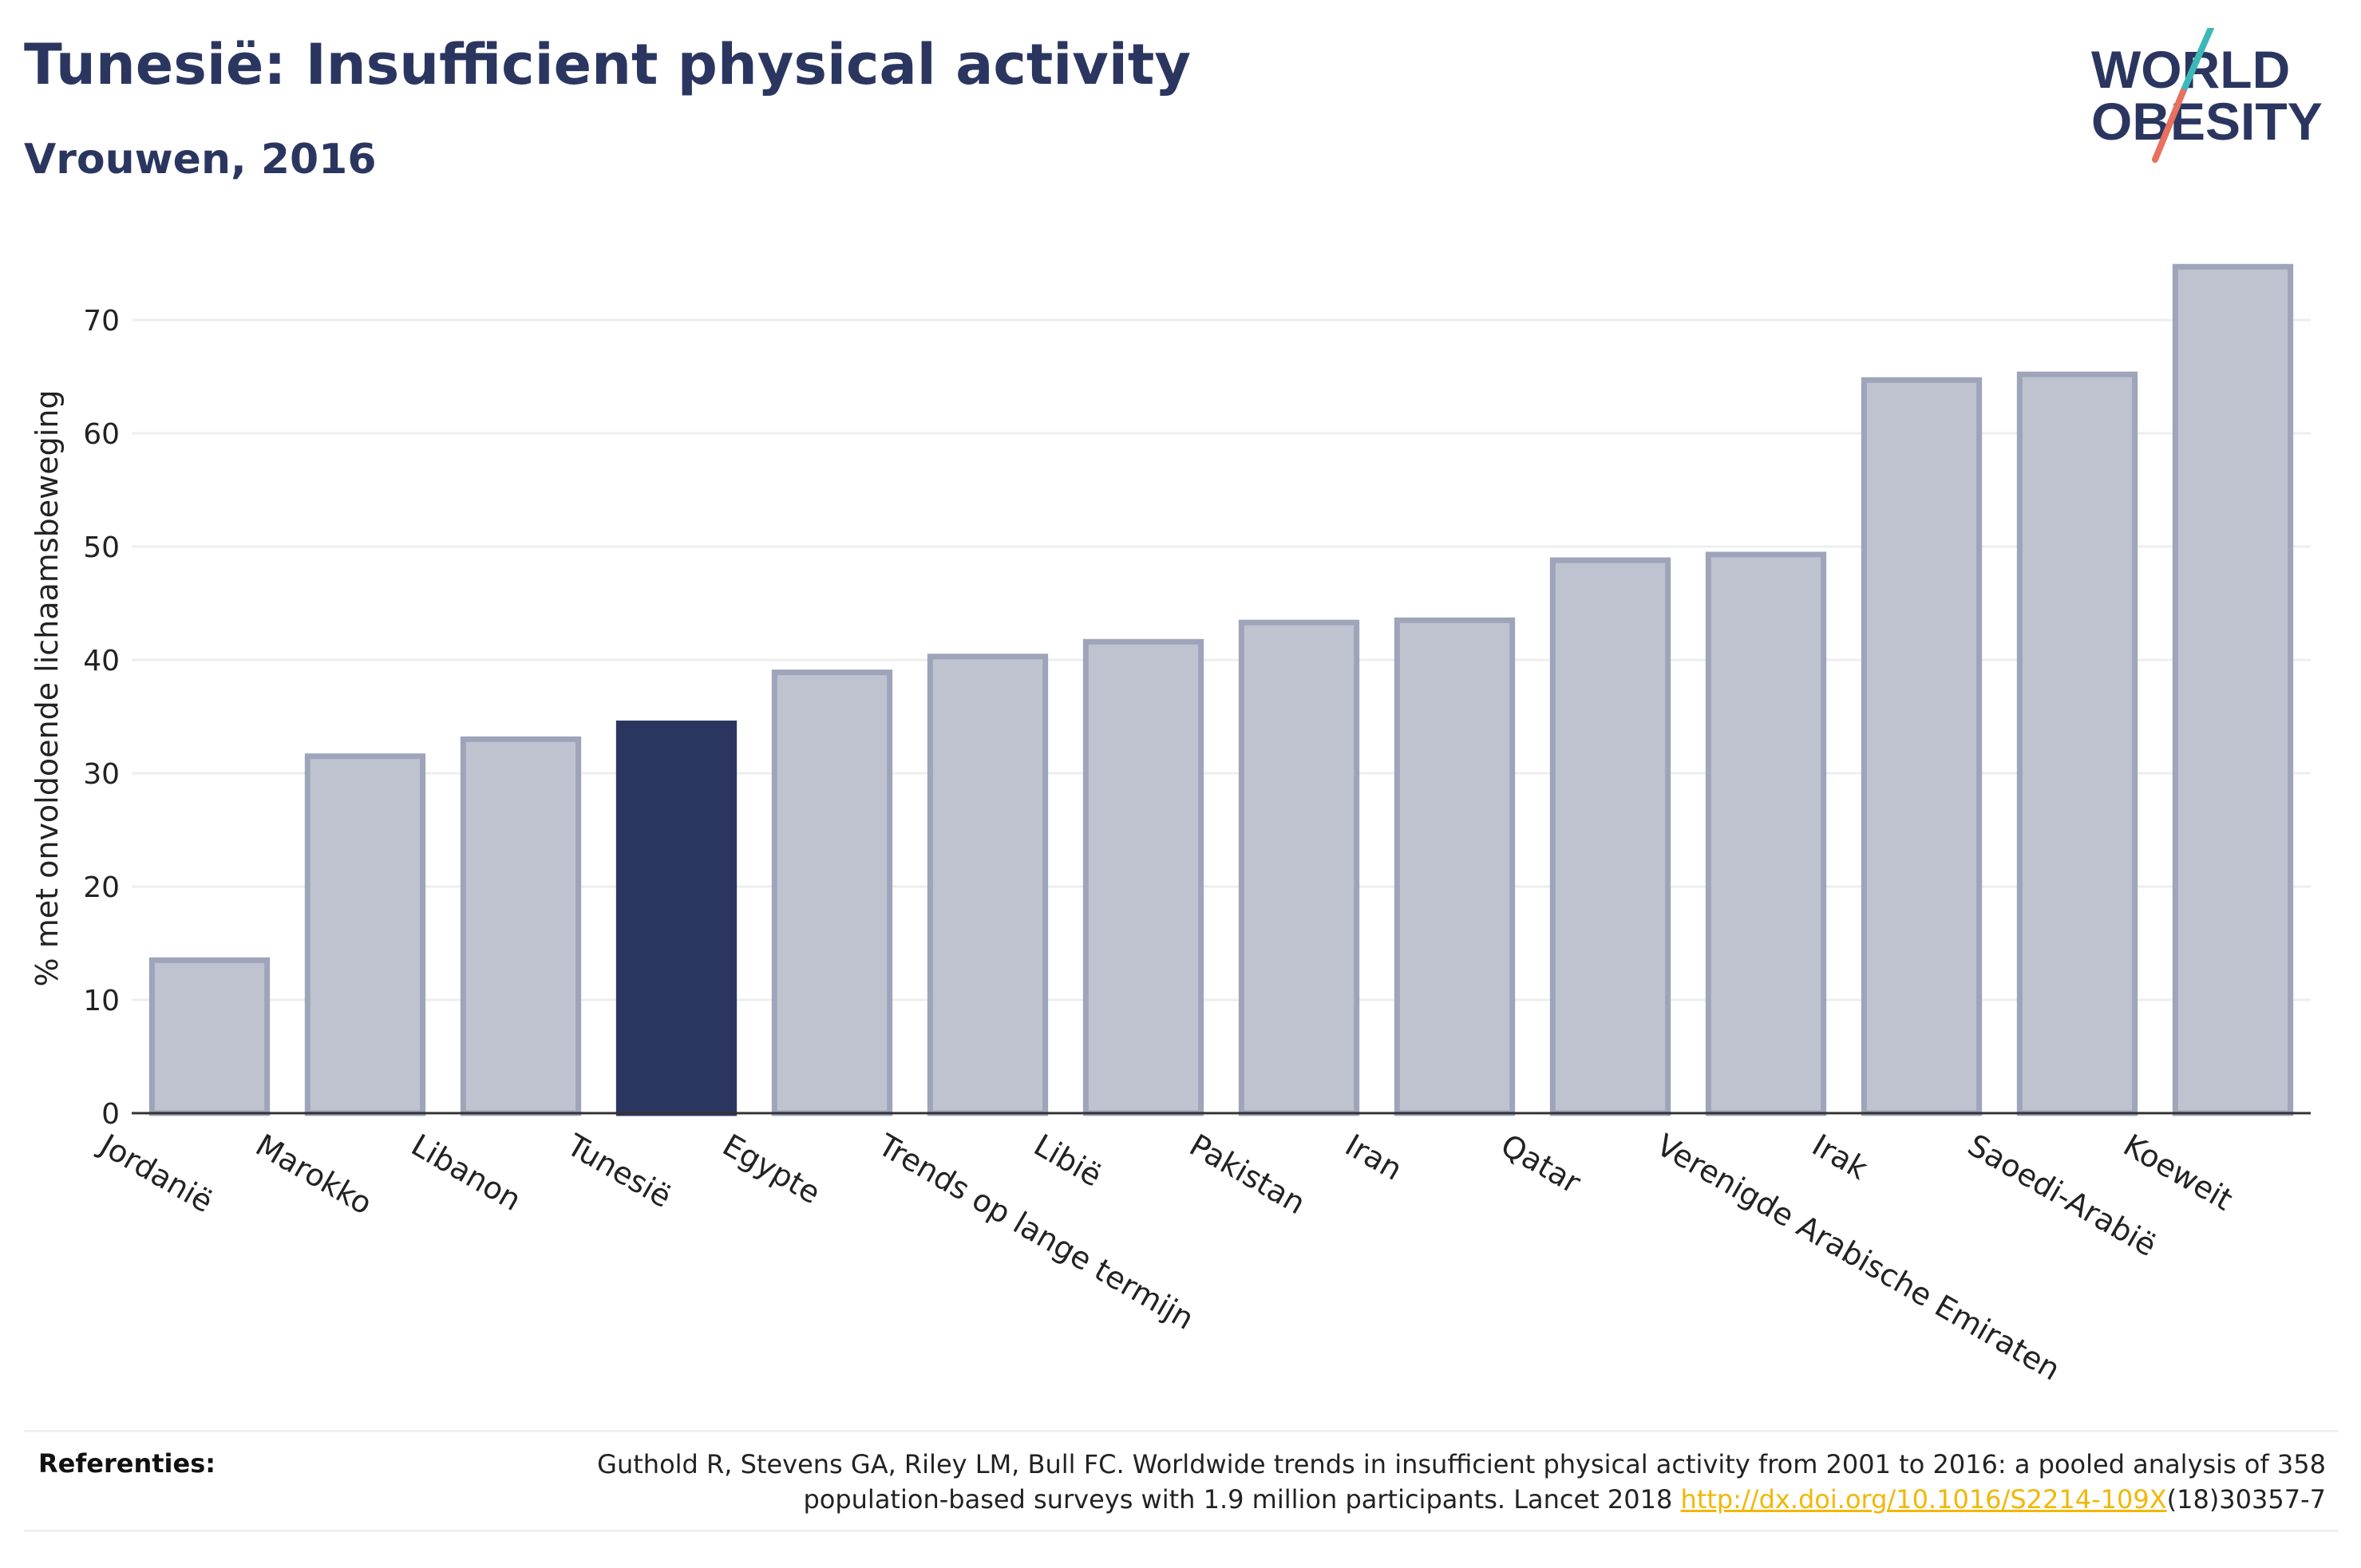  What do you see at coordinates (156, 1173) in the screenshot?
I see `x-tick-label: Jordanië` at bounding box center [156, 1173].